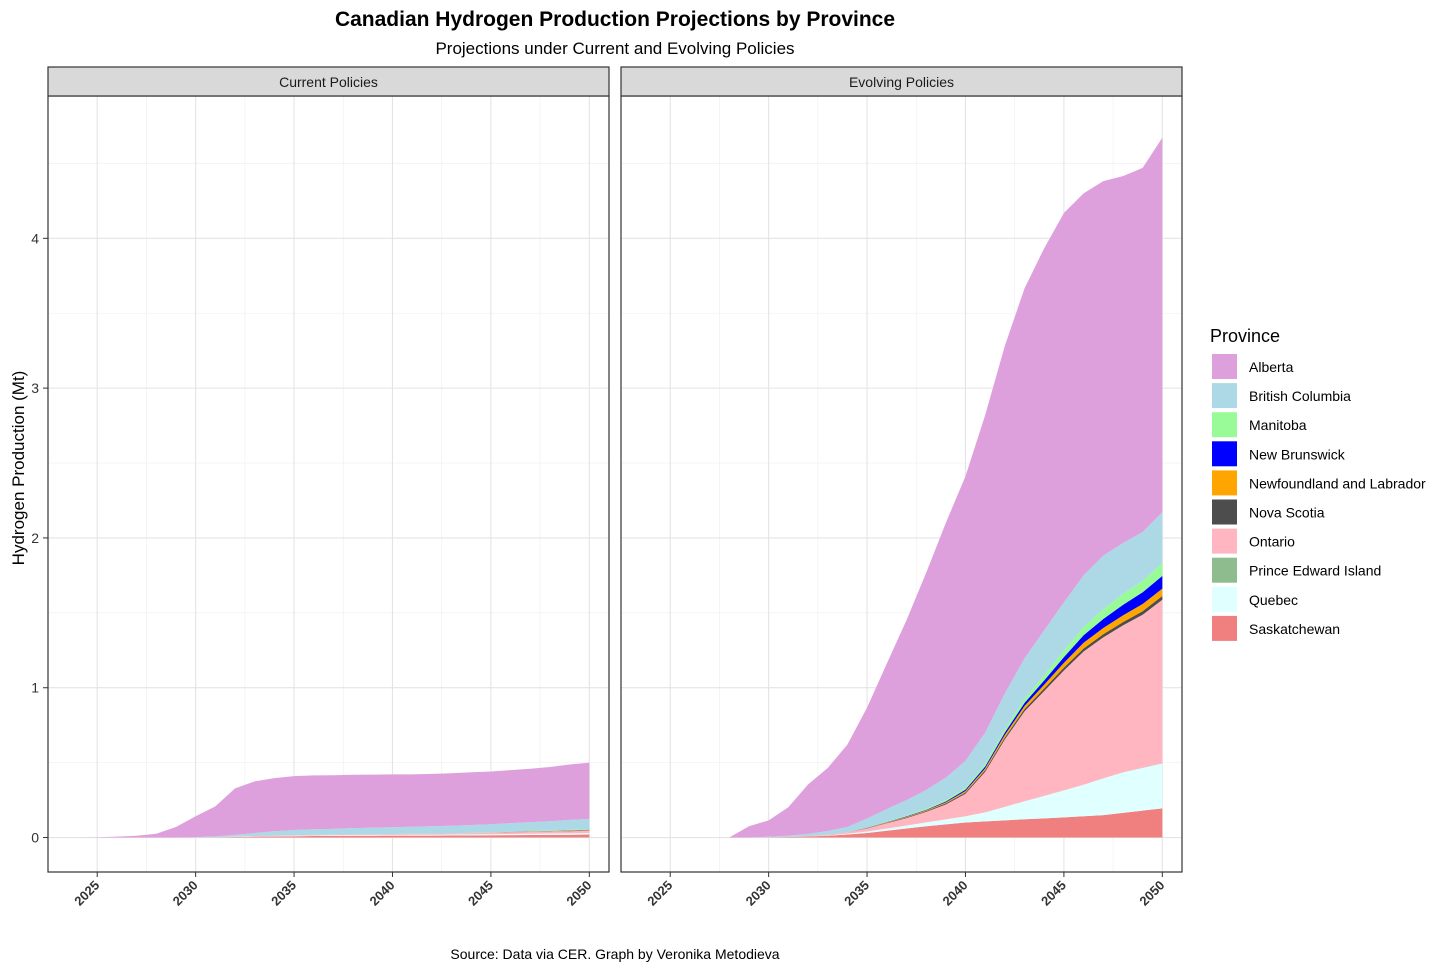  What do you see at coordinates (35, 688) in the screenshot?
I see `y-tick-label: 1` at bounding box center [35, 688].